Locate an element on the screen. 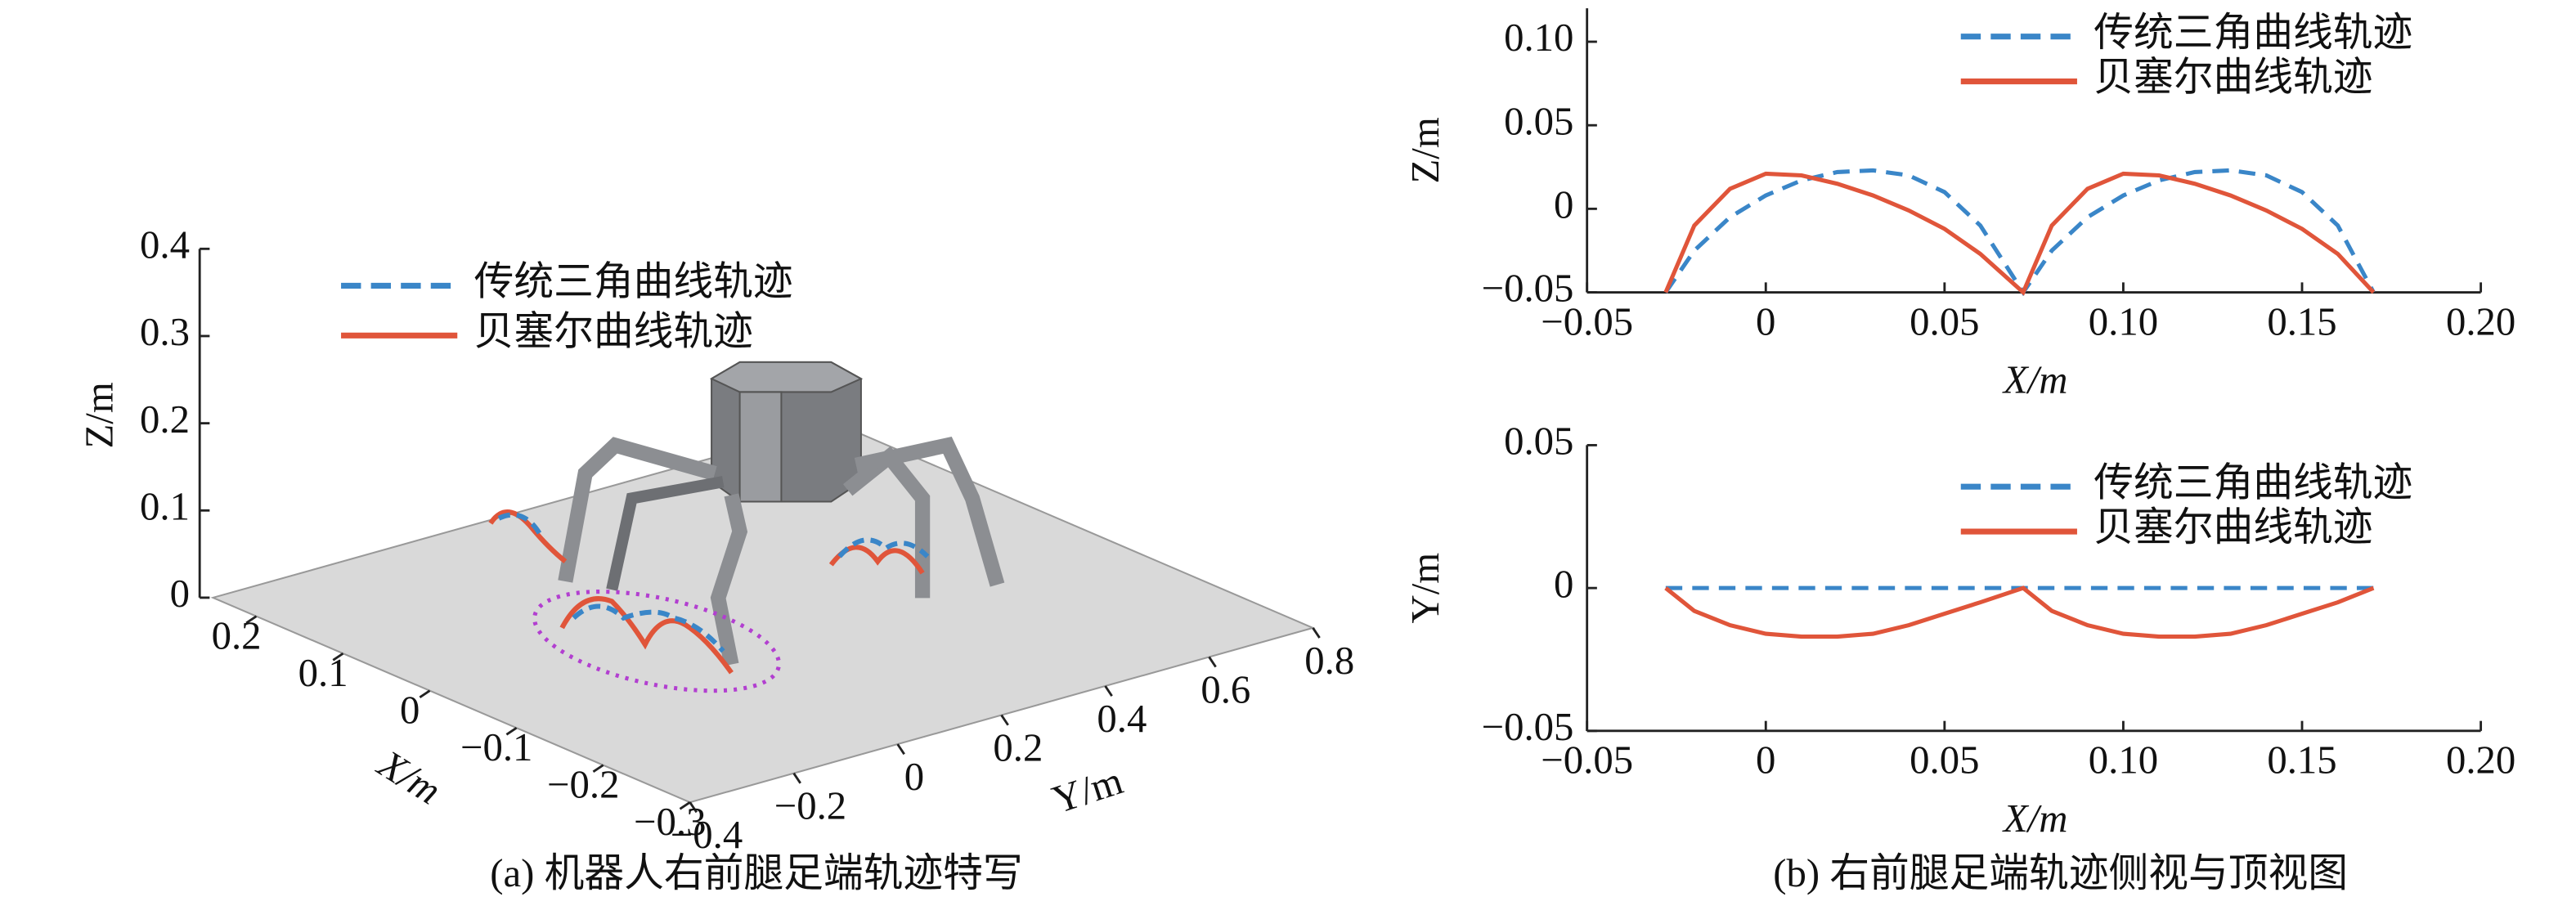 The image size is (2576, 897). x-tick-label: 0.2 is located at coordinates (237, 635).